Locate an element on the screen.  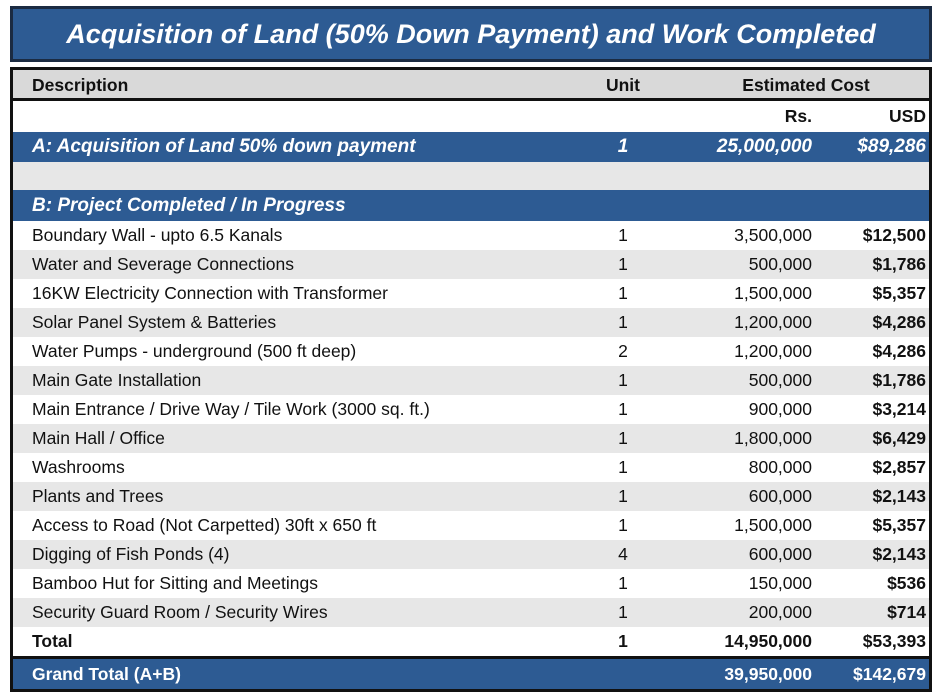
data-row: Main Gate Installation 1 500,000 $1,786 is located at coordinates (471, 380).